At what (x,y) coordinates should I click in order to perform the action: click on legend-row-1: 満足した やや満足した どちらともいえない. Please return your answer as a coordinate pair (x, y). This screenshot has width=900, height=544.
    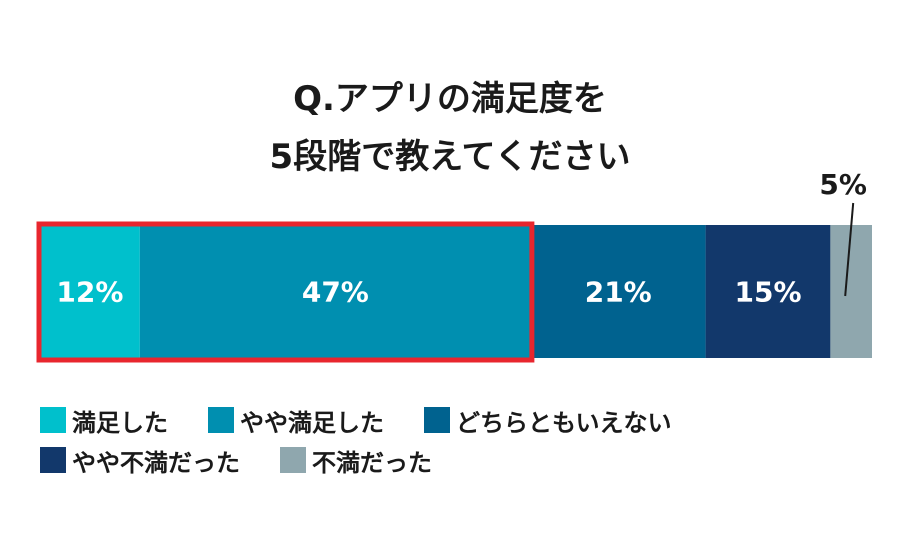
    Looking at the image, I should click on (460, 420).